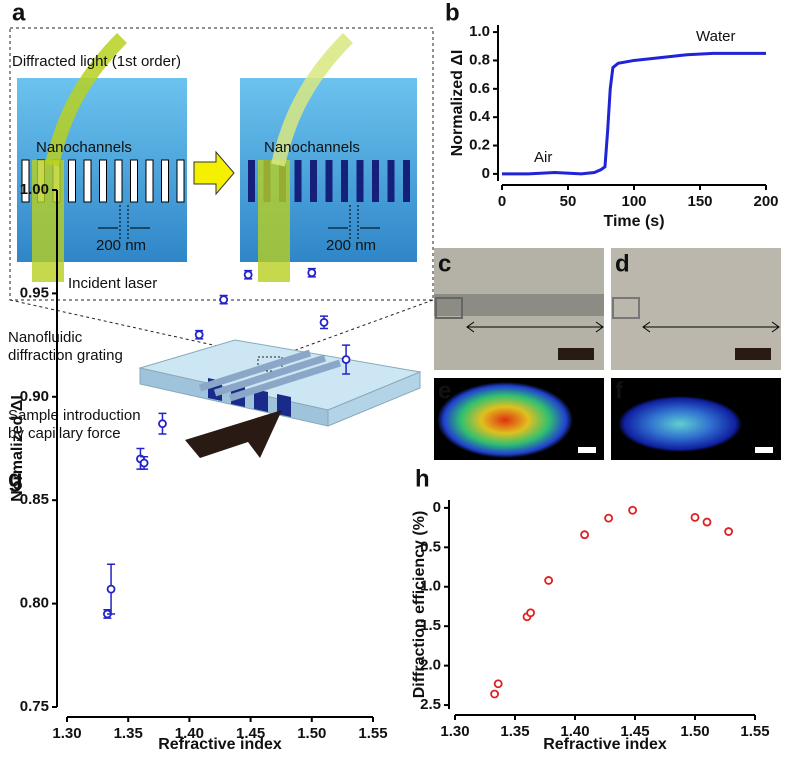 The width and height of the screenshot is (787, 757). What do you see at coordinates (34, 396) in the screenshot?
I see `y-tick-label: 0.90` at bounding box center [34, 396].